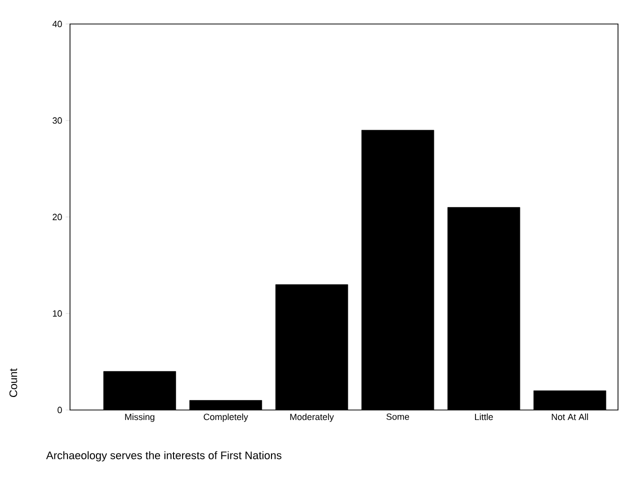  What do you see at coordinates (398, 417) in the screenshot?
I see `x-tick-label: Some` at bounding box center [398, 417].